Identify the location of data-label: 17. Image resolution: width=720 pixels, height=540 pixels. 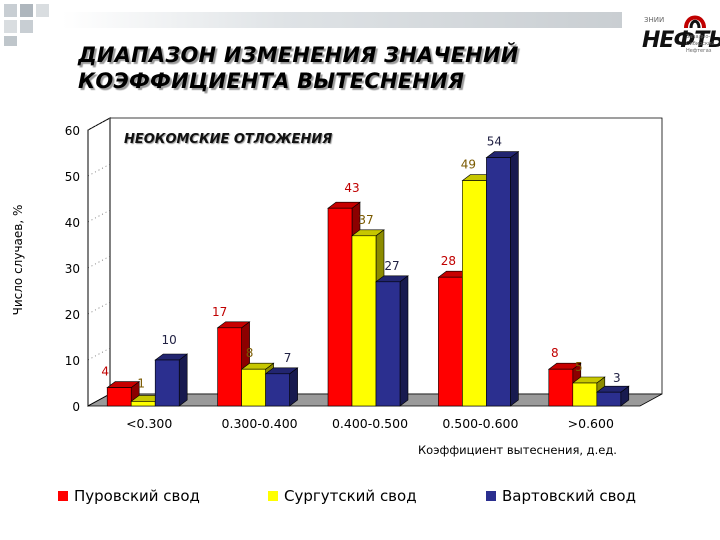
(219, 312).